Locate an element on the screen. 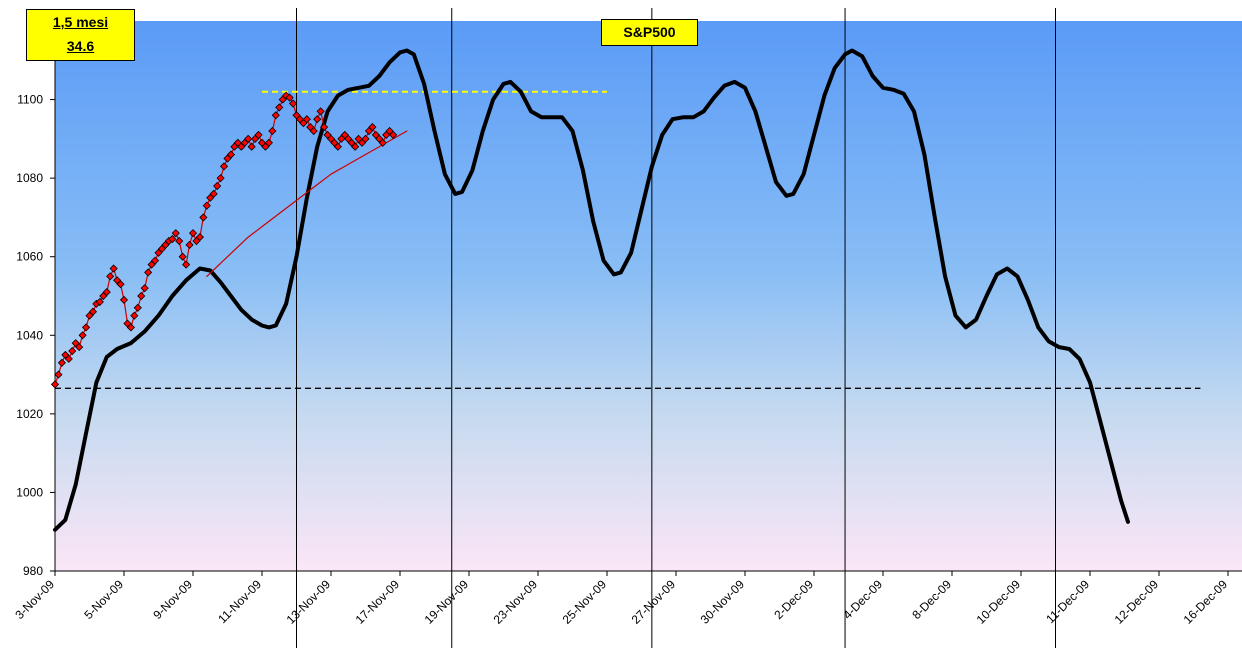  y-tick-label: 1040 is located at coordinates (29, 335).